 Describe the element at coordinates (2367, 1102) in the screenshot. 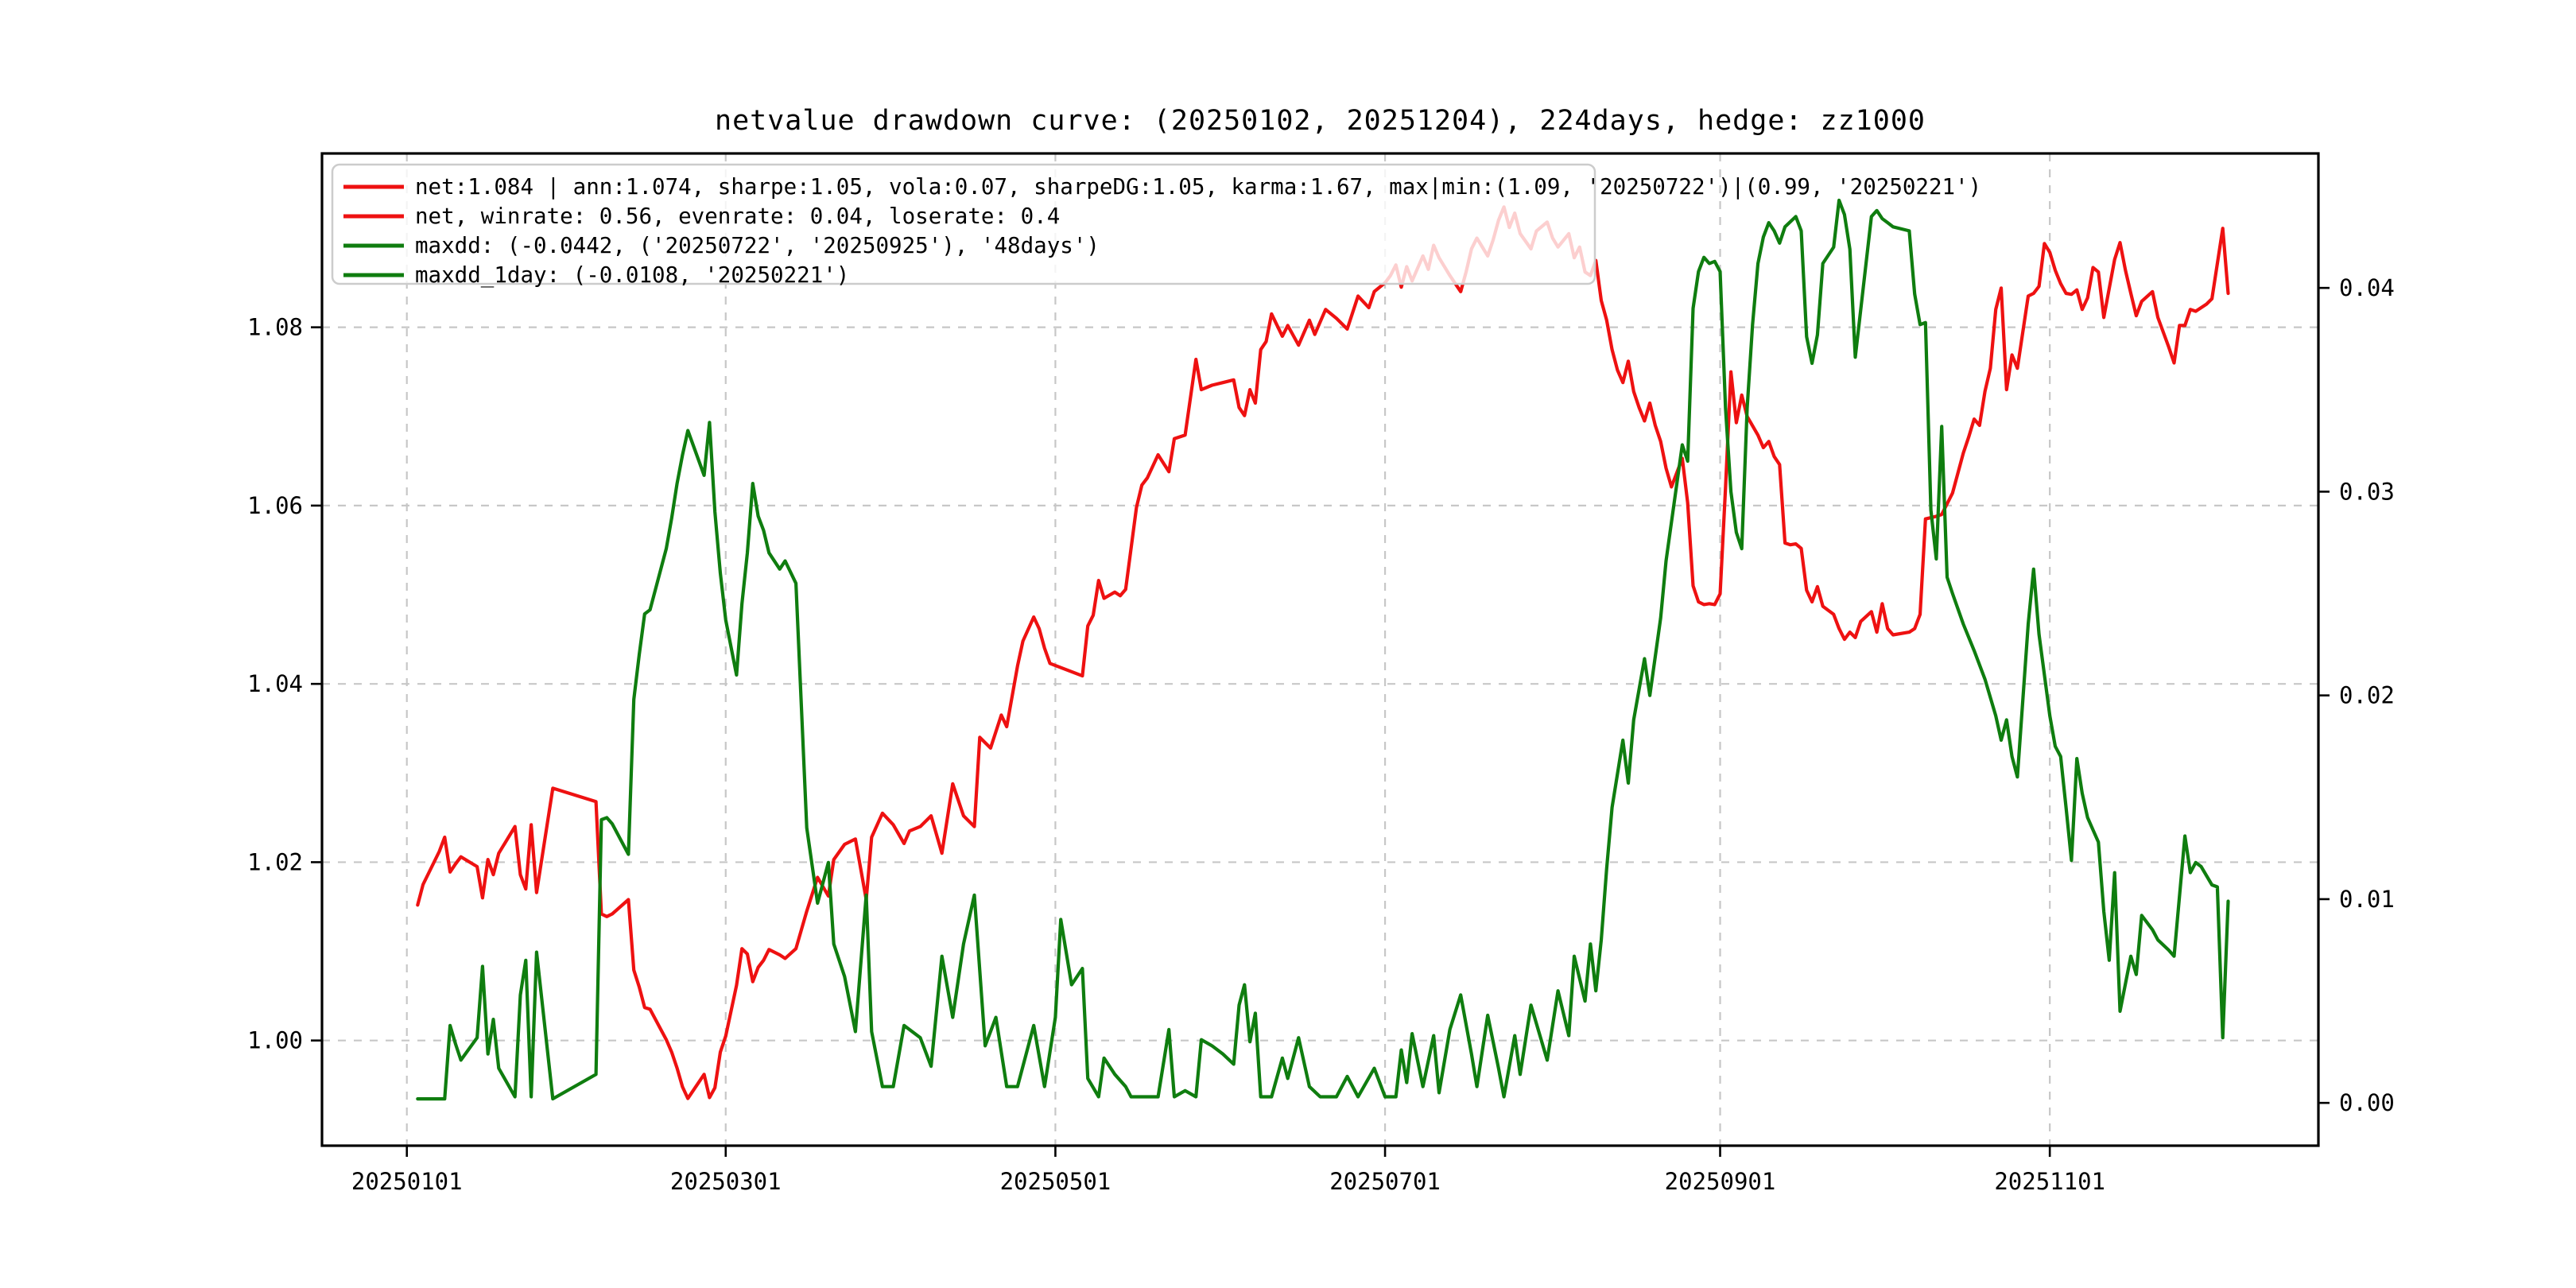

I see `y-right-tick-label: 0.00` at that location.